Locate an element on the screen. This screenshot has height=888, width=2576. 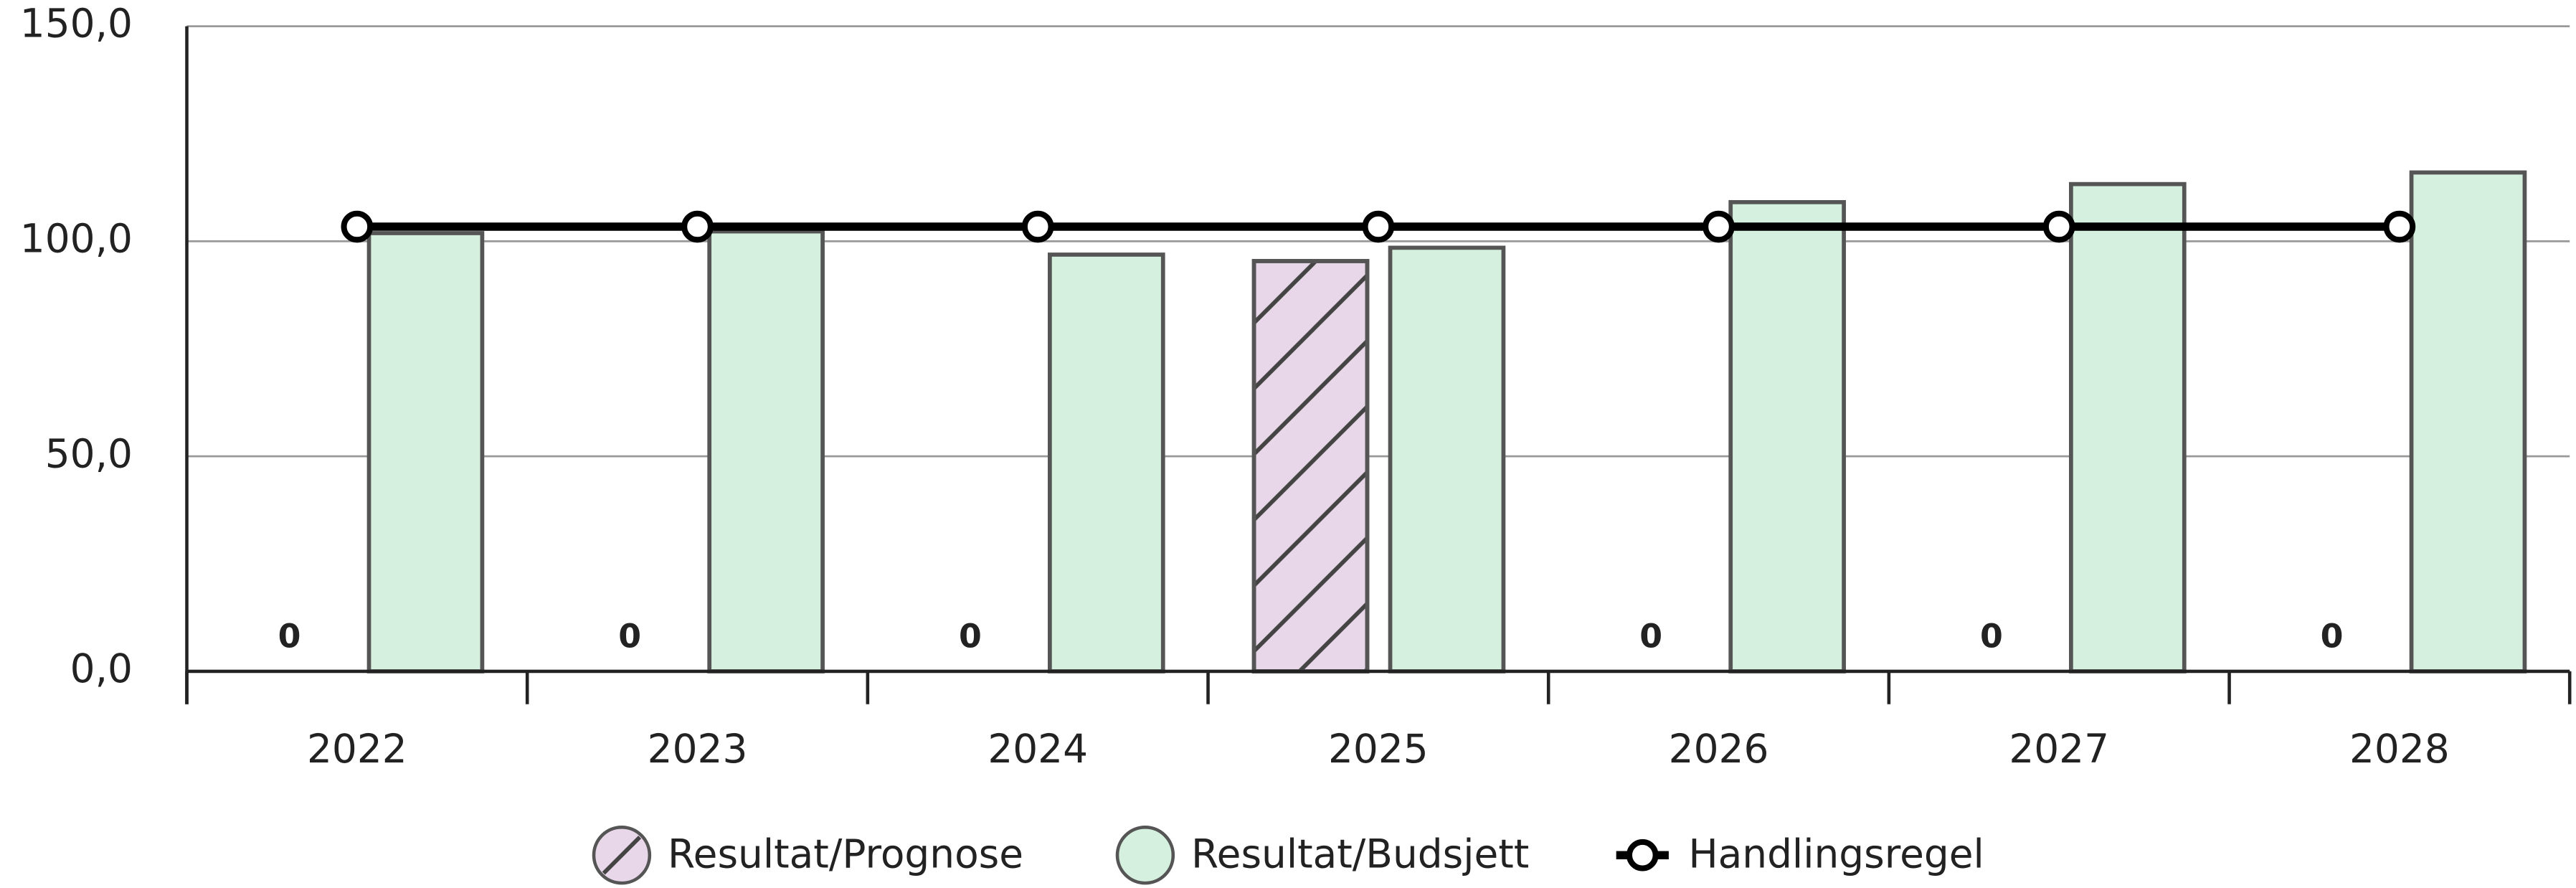
y-tick-label: 100,0 is located at coordinates (76, 239).